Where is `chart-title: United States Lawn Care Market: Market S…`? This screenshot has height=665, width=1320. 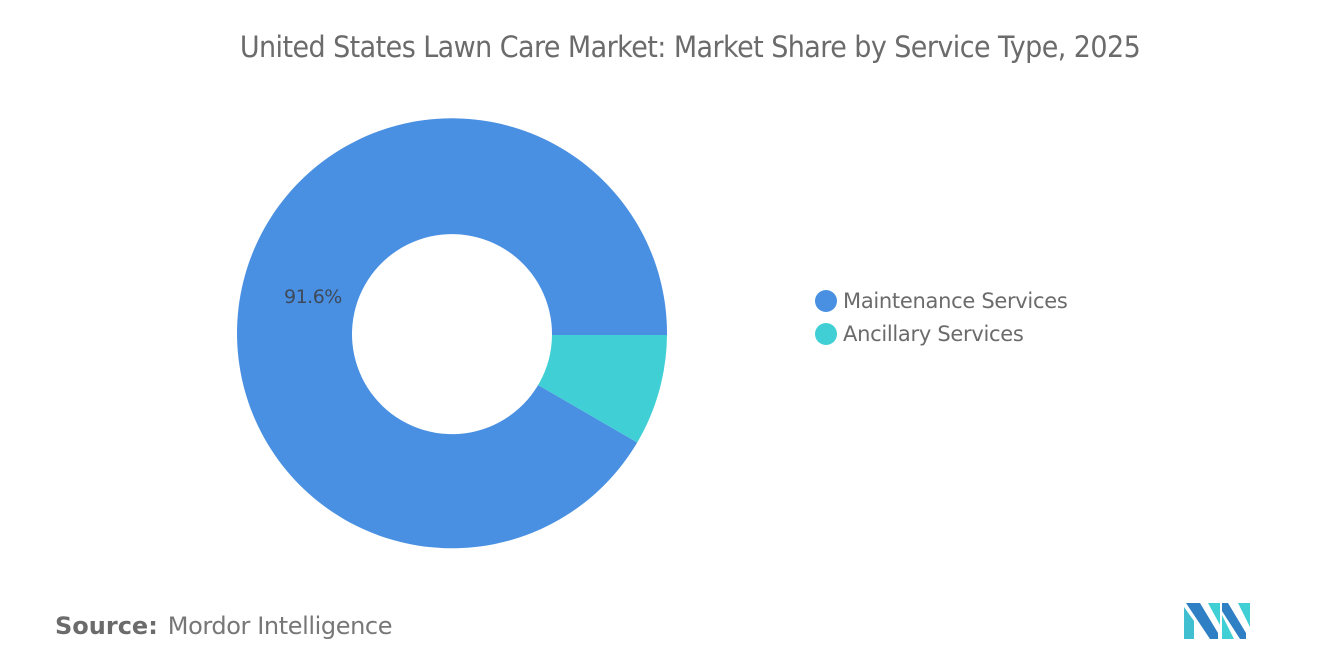
chart-title: United States Lawn Care Market: Market S… is located at coordinates (690, 47).